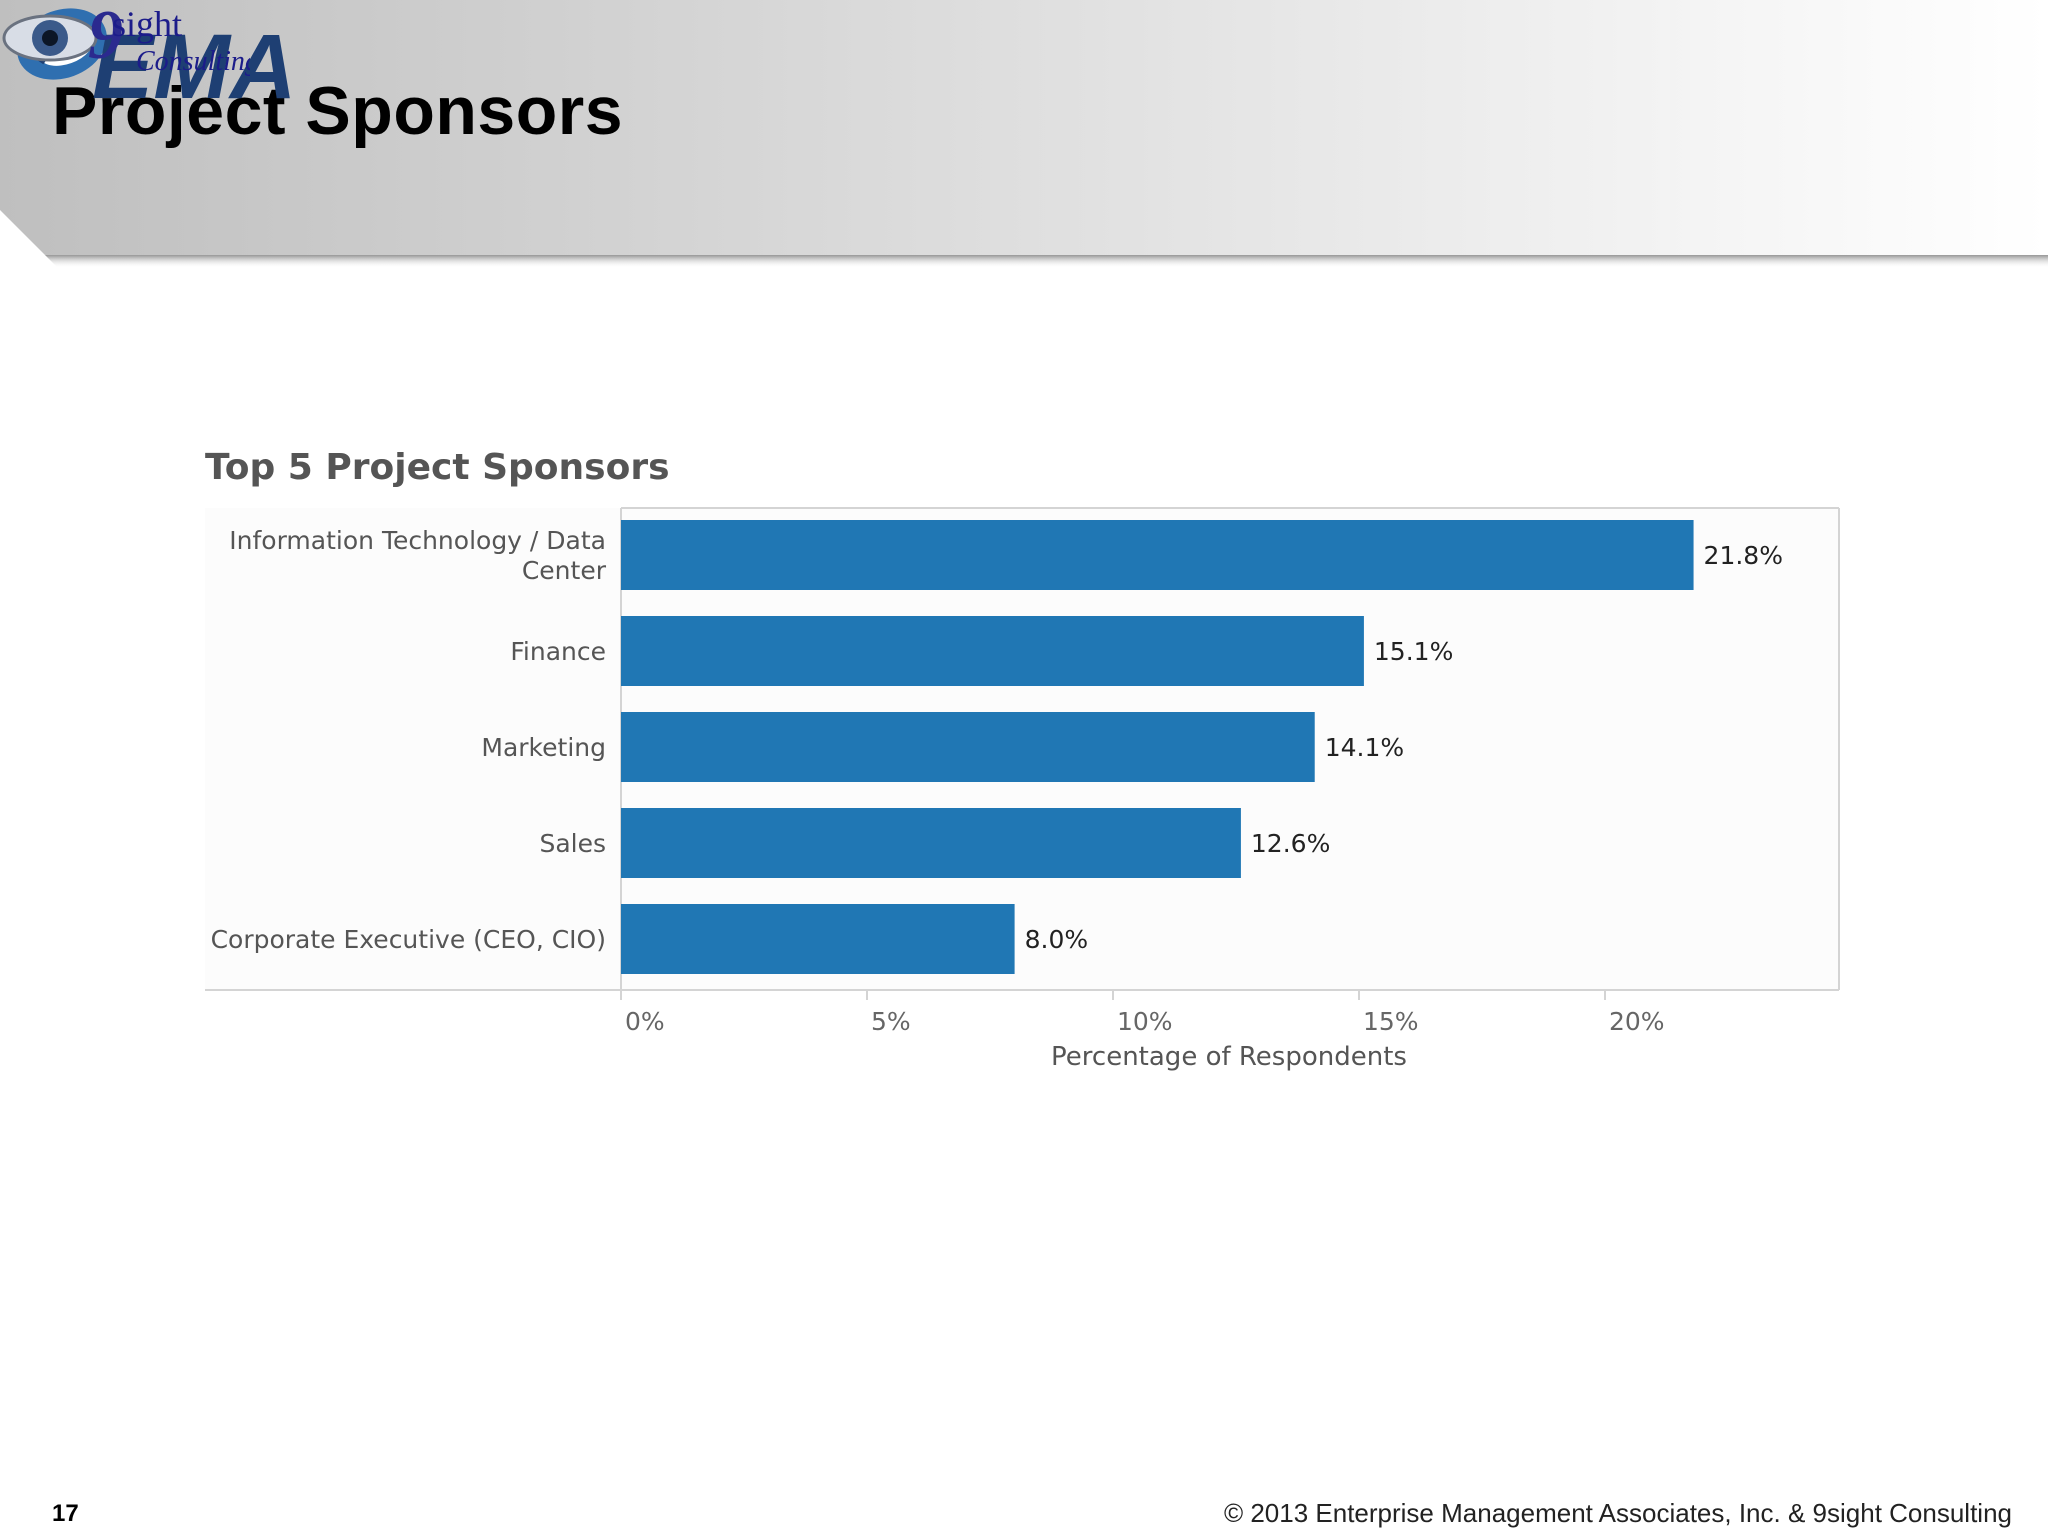  What do you see at coordinates (1290, 843) in the screenshot?
I see `bar-value-label: 12.6%` at bounding box center [1290, 843].